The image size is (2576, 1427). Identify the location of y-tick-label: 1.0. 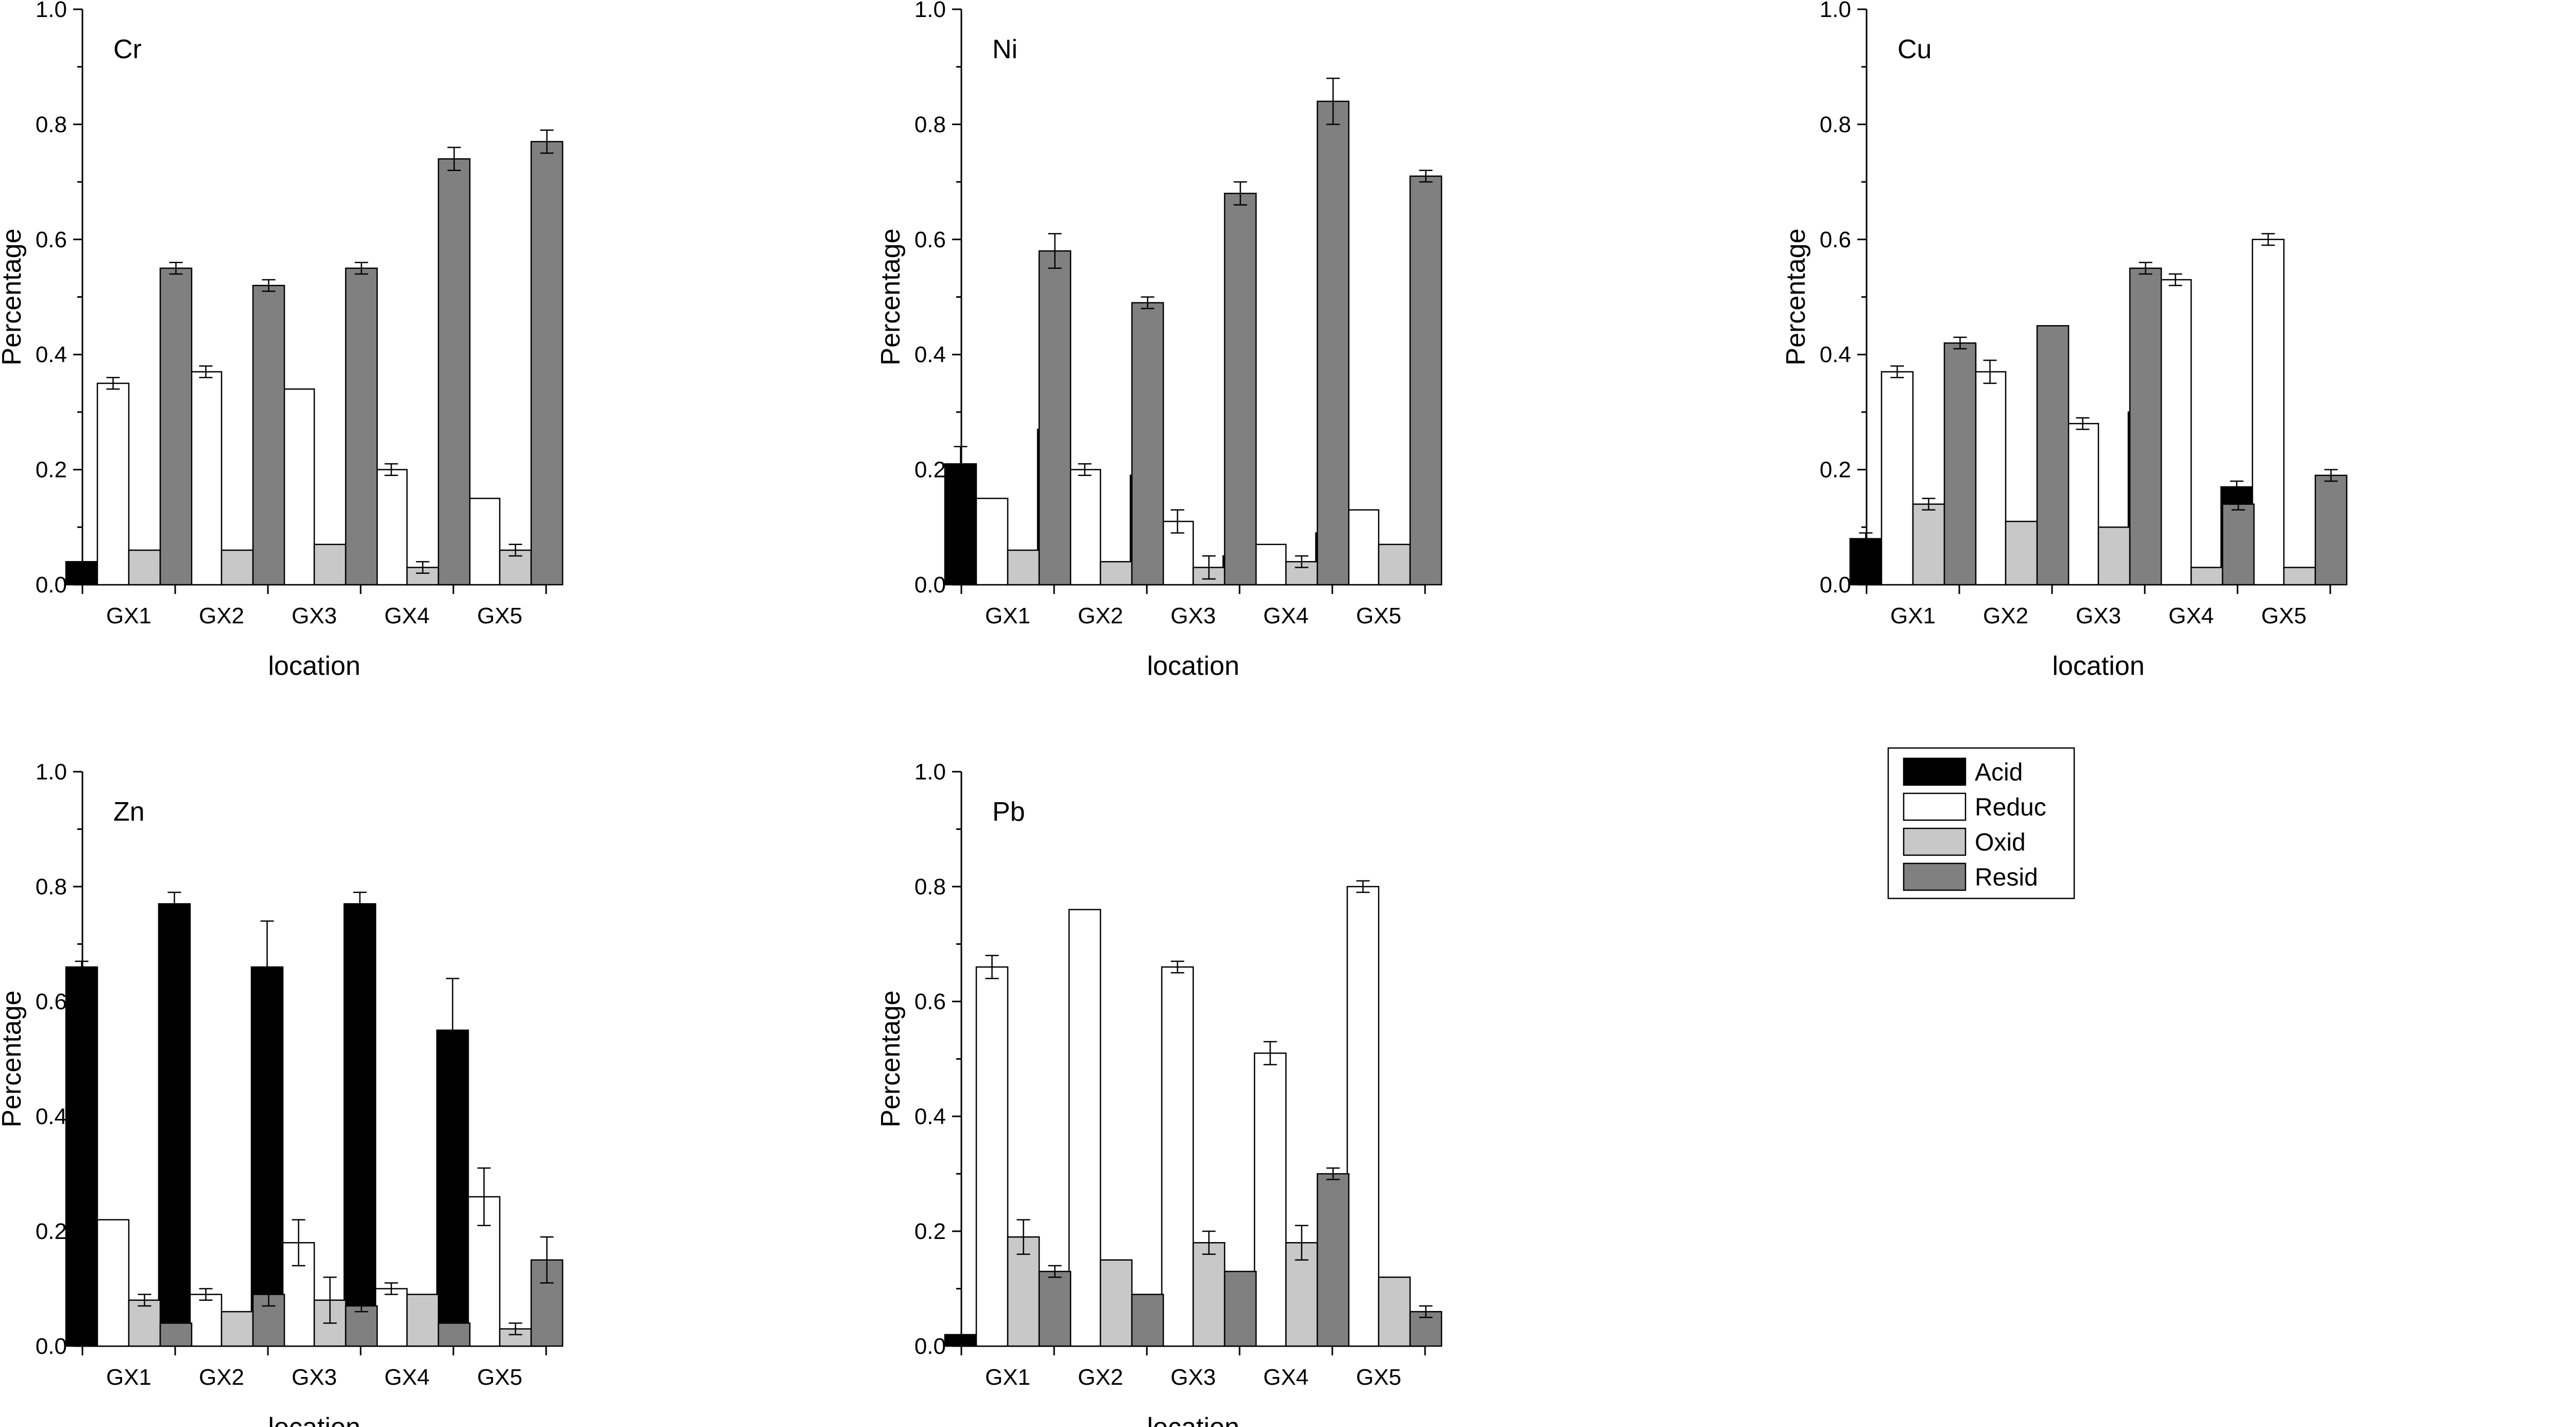
(930, 772).